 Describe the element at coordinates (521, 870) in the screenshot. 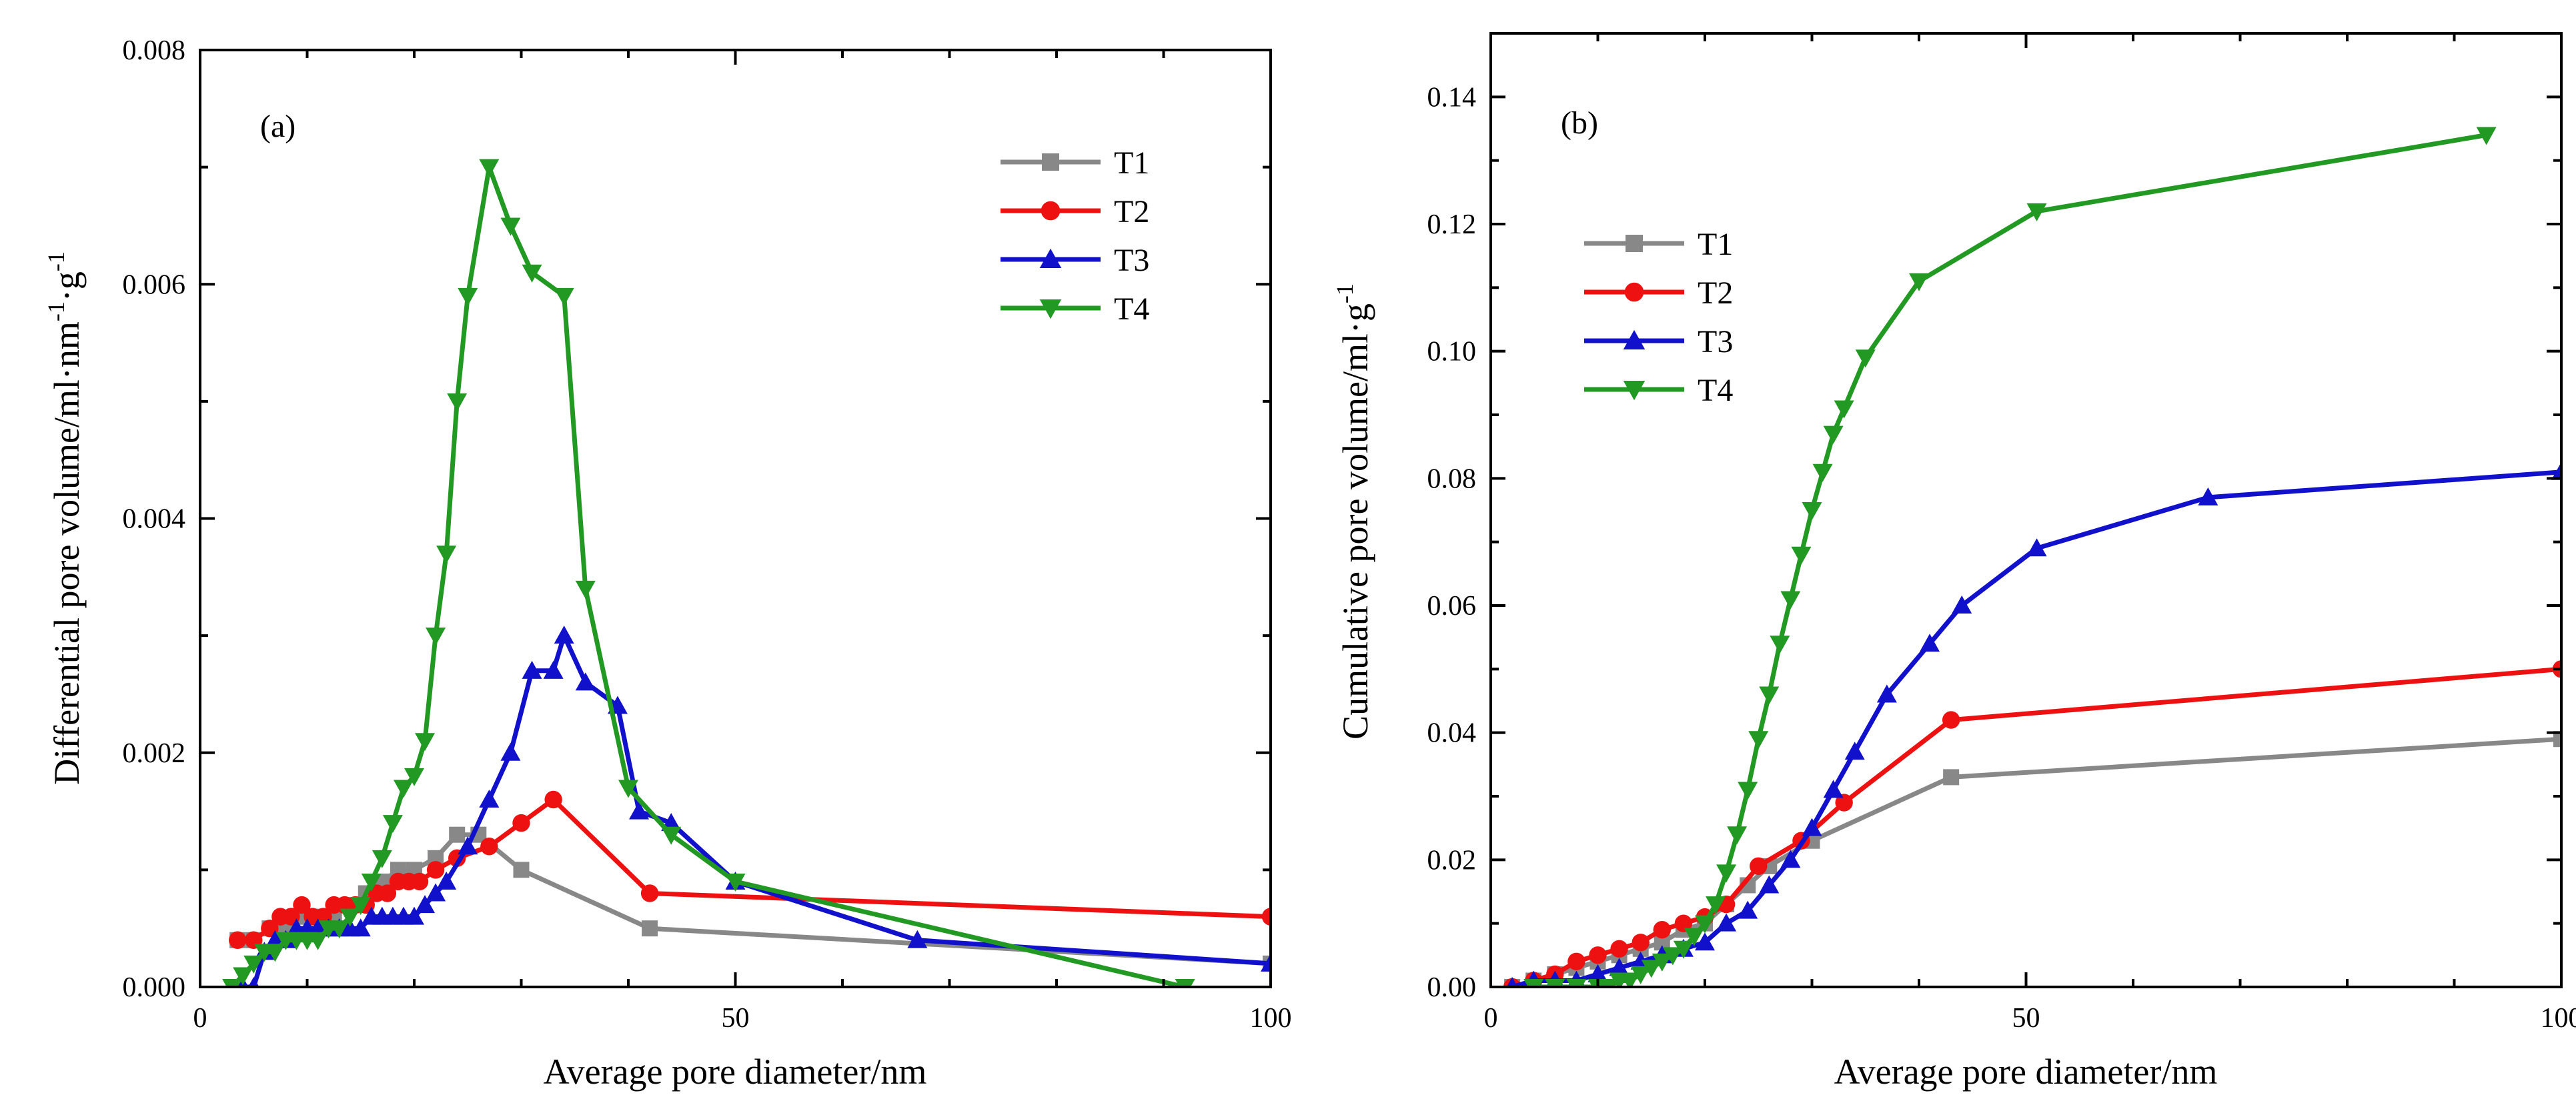

I see `panel-a-series-t1-point` at that location.